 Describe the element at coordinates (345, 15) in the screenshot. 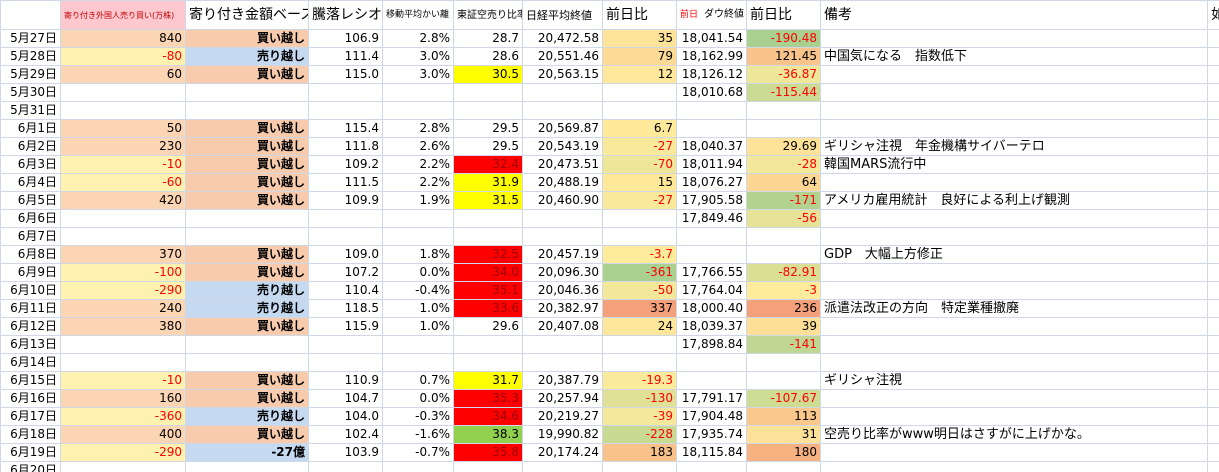

I see `header-cell: 騰落レシオ` at that location.